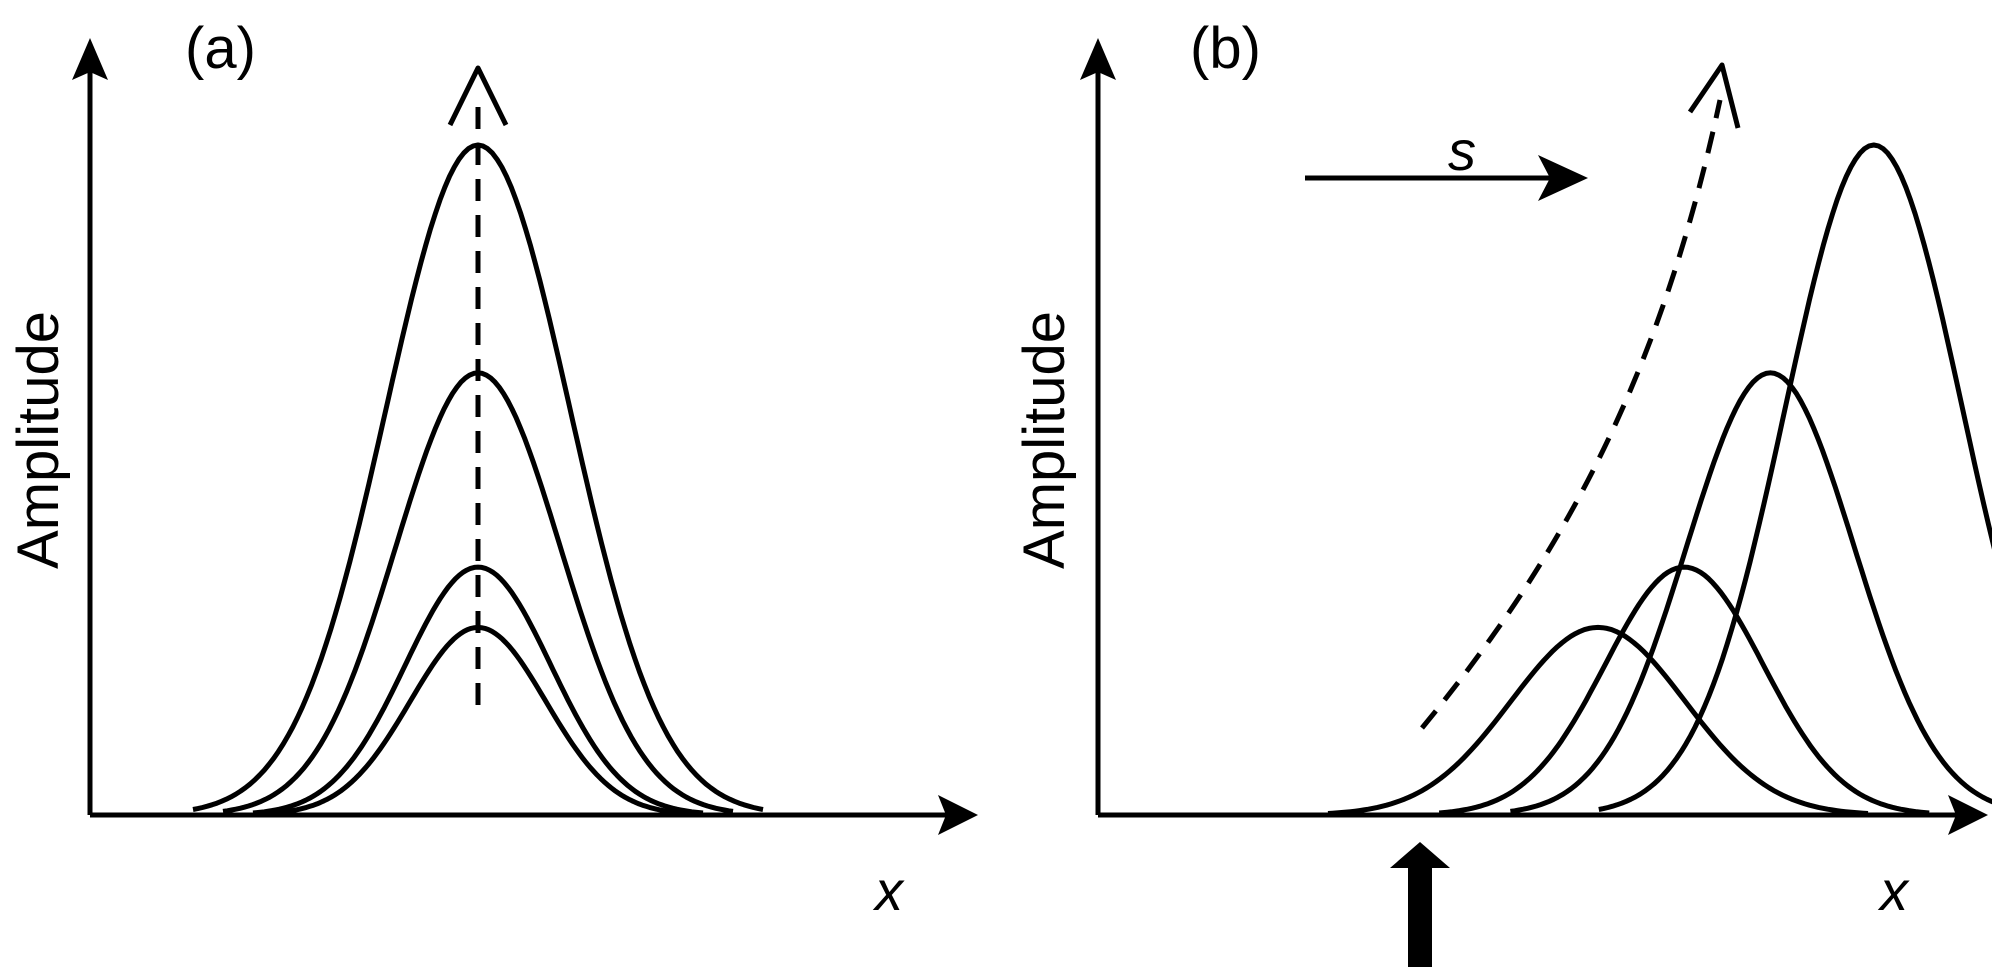 This screenshot has width=1992, height=967. What do you see at coordinates (38, 440) in the screenshot?
I see `panel-a-y-axis-title: Amplitude` at bounding box center [38, 440].